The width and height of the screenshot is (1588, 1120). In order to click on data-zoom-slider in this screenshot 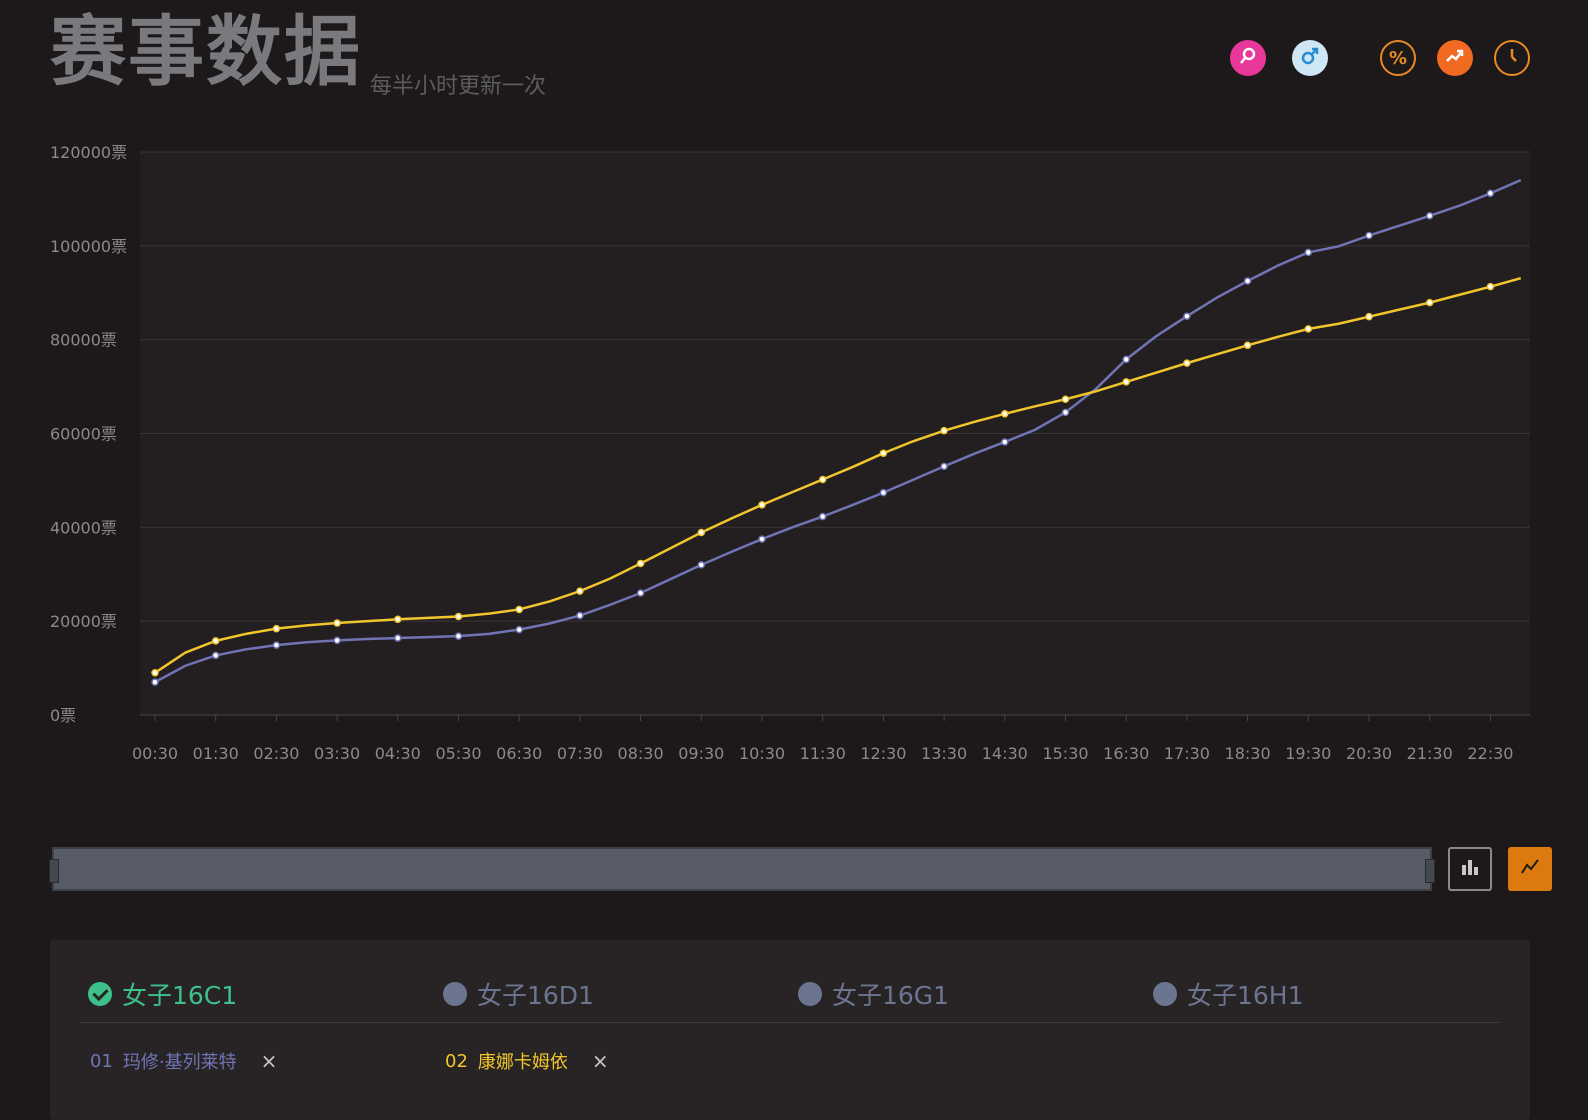, I will do `click(742, 869)`.